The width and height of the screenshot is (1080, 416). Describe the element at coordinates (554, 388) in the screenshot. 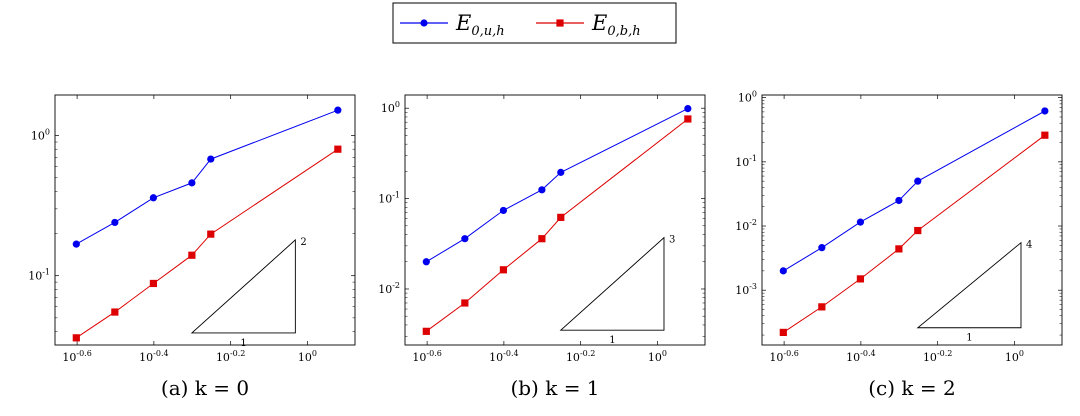

I see `panel-caption: (b) k = 1` at that location.